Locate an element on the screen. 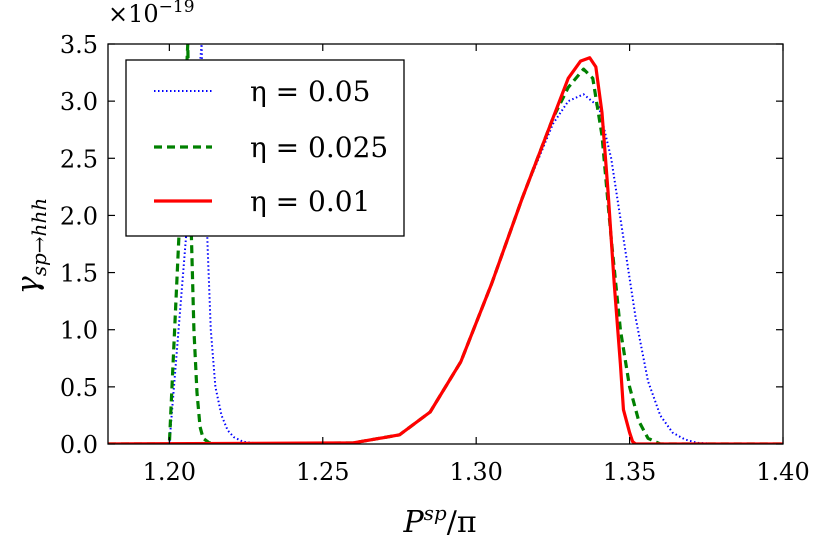  x-tick-label: 1.40 is located at coordinates (782, 472).